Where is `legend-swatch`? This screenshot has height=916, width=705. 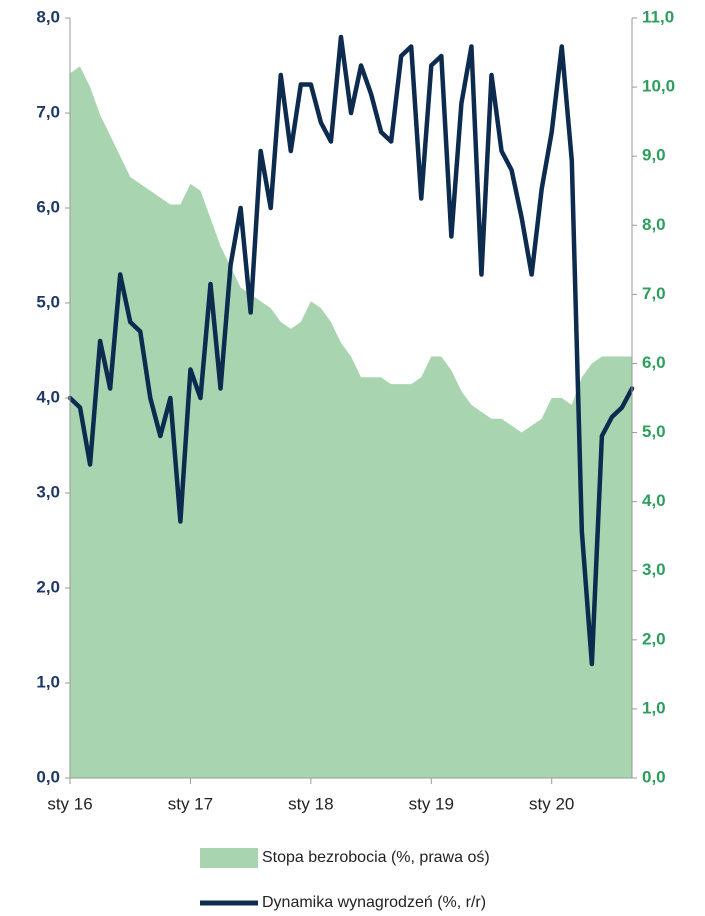 legend-swatch is located at coordinates (229, 858).